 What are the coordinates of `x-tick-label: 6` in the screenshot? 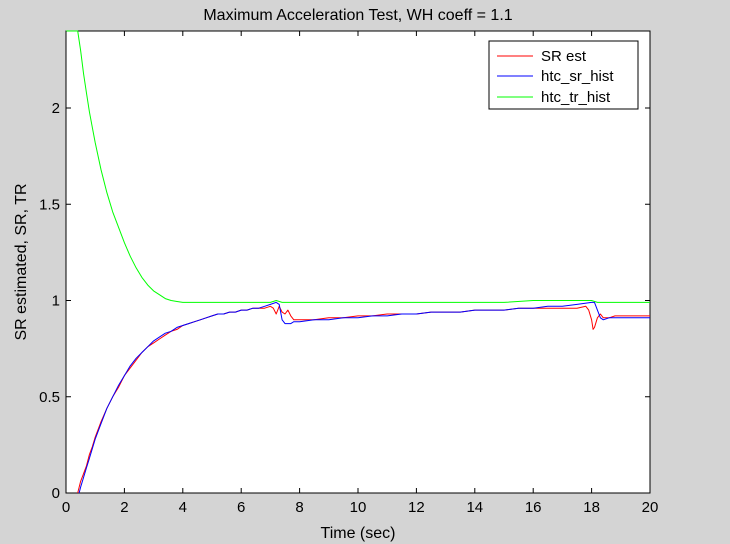 It's located at (241, 507).